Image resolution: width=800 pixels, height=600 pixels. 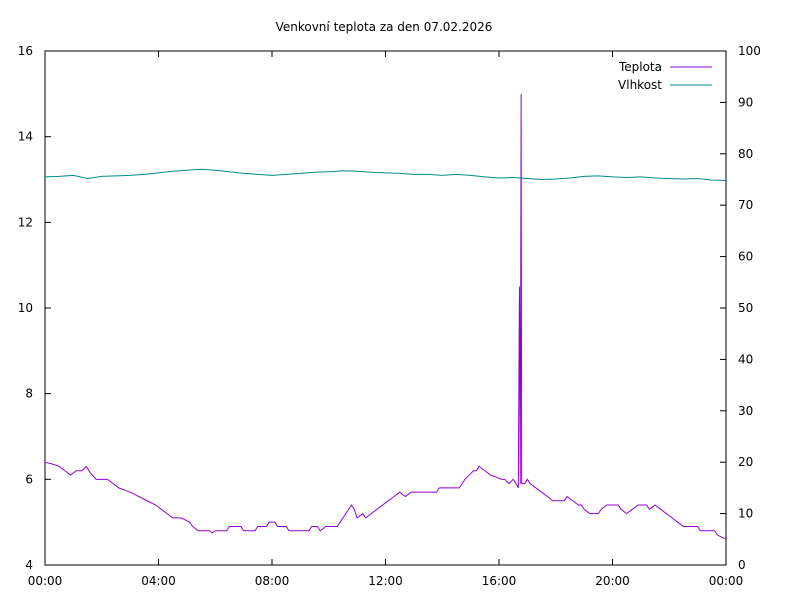 What do you see at coordinates (29, 565) in the screenshot?
I see `y-left-tick-label: 4` at bounding box center [29, 565].